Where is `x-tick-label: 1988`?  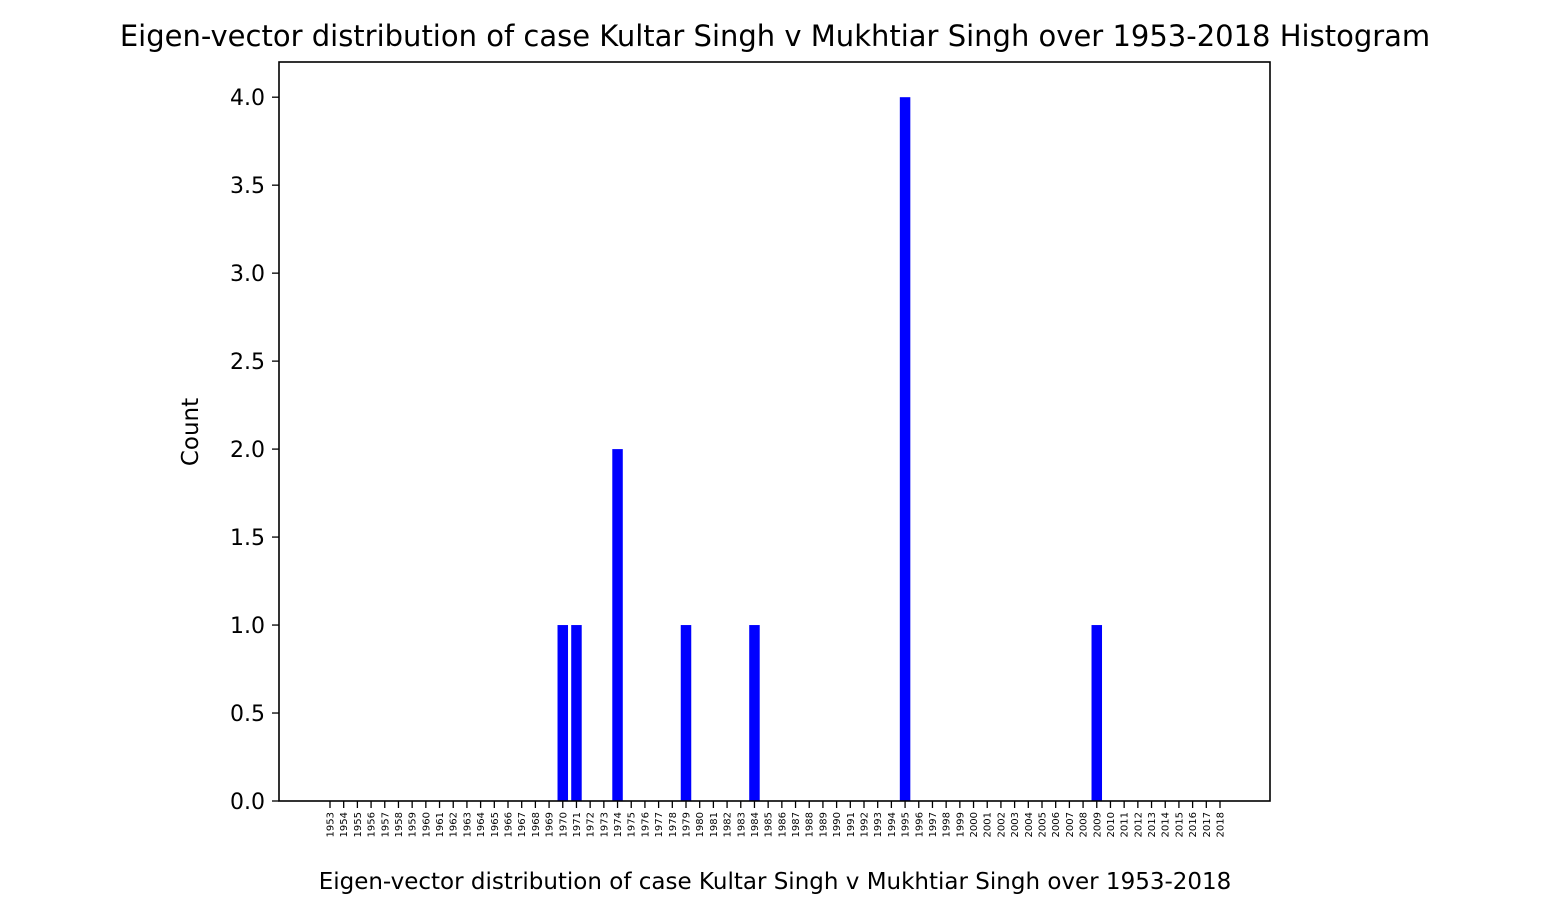 x-tick-label: 1988 is located at coordinates (810, 824).